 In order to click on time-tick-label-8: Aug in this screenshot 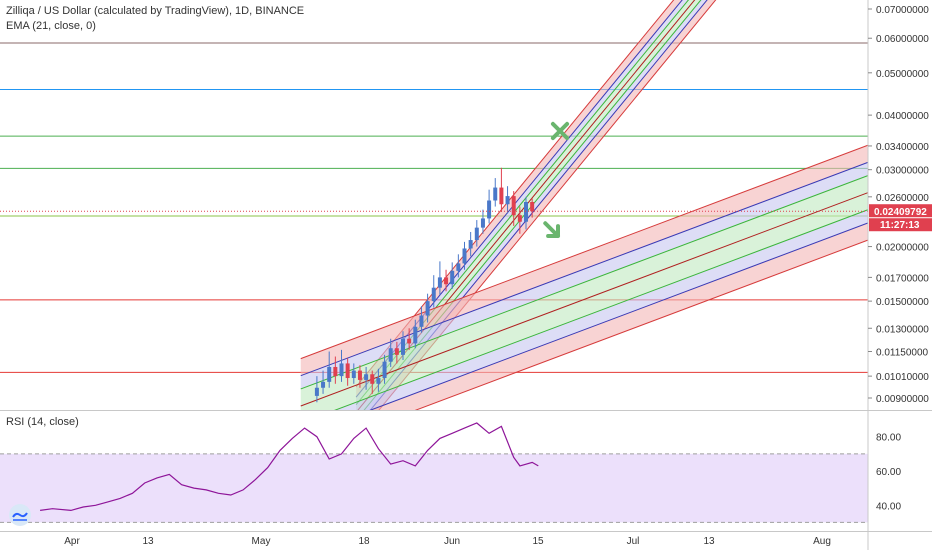, I will do `click(822, 541)`.